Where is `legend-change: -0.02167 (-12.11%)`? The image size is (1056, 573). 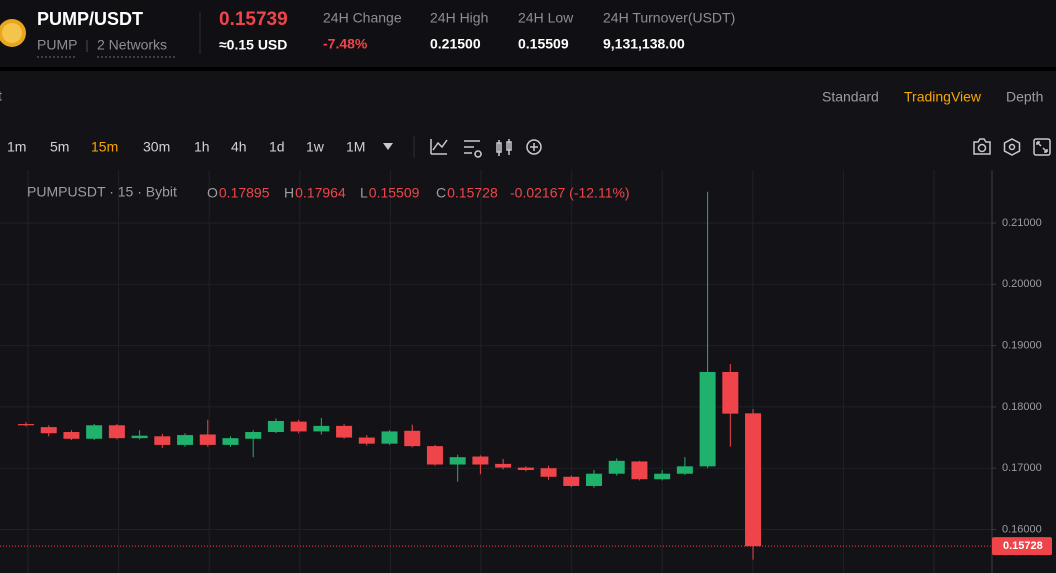
legend-change: -0.02167 (-12.11%) is located at coordinates (570, 193).